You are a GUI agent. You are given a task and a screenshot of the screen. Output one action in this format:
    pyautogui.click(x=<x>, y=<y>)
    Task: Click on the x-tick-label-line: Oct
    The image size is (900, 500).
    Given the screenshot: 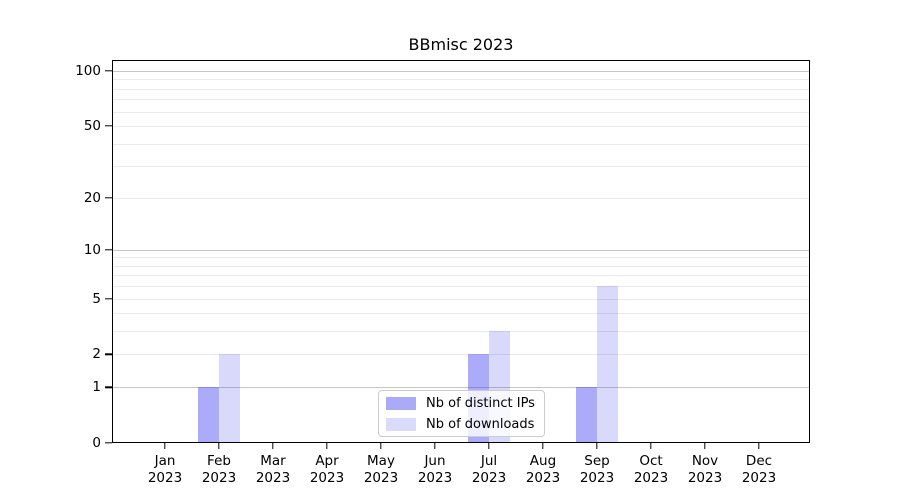 What is the action you would take?
    pyautogui.click(x=651, y=461)
    